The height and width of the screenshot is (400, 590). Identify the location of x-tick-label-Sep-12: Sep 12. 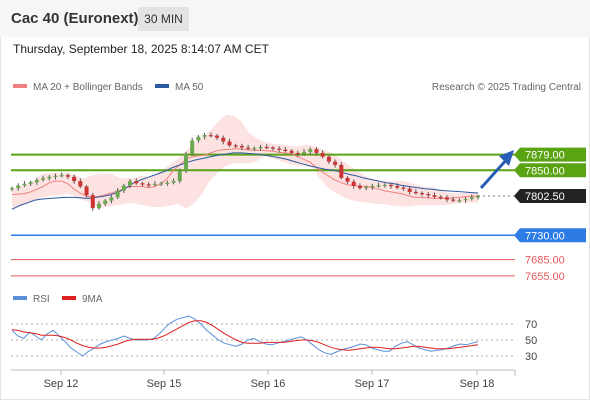
(61, 384).